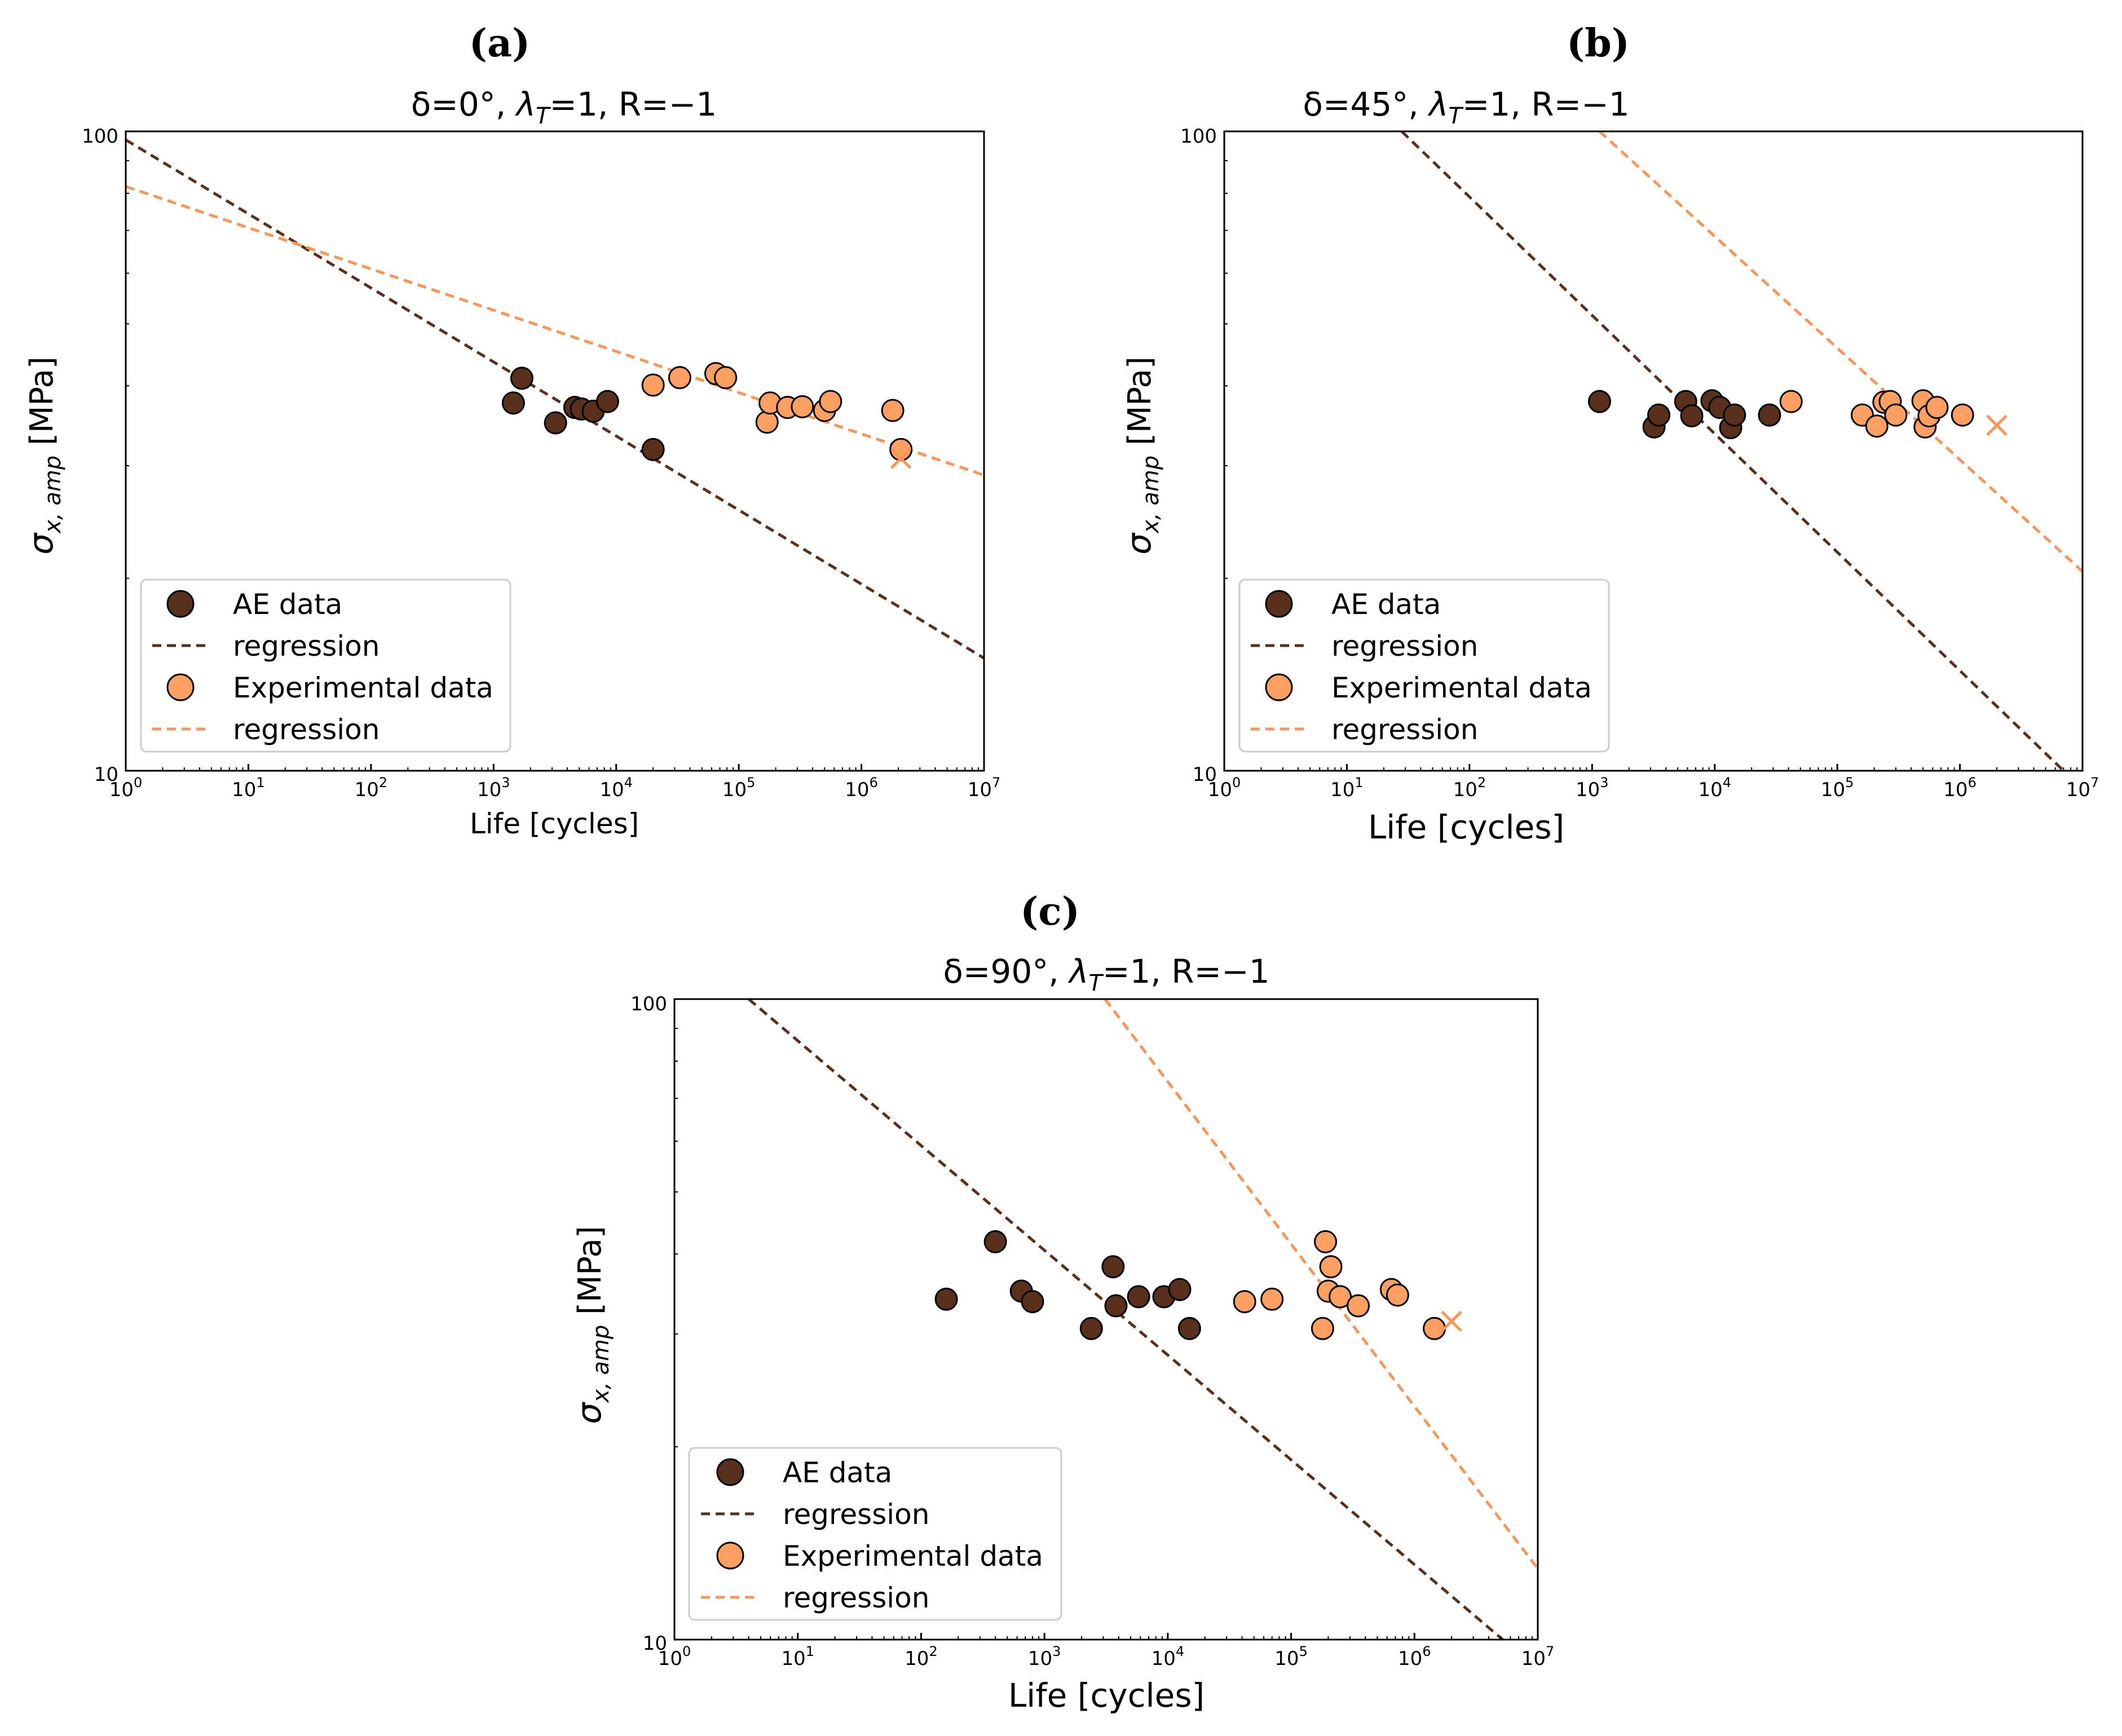 Image resolution: width=2122 pixels, height=1736 pixels. What do you see at coordinates (555, 399) in the screenshot?
I see `ae-regression-line-a` at bounding box center [555, 399].